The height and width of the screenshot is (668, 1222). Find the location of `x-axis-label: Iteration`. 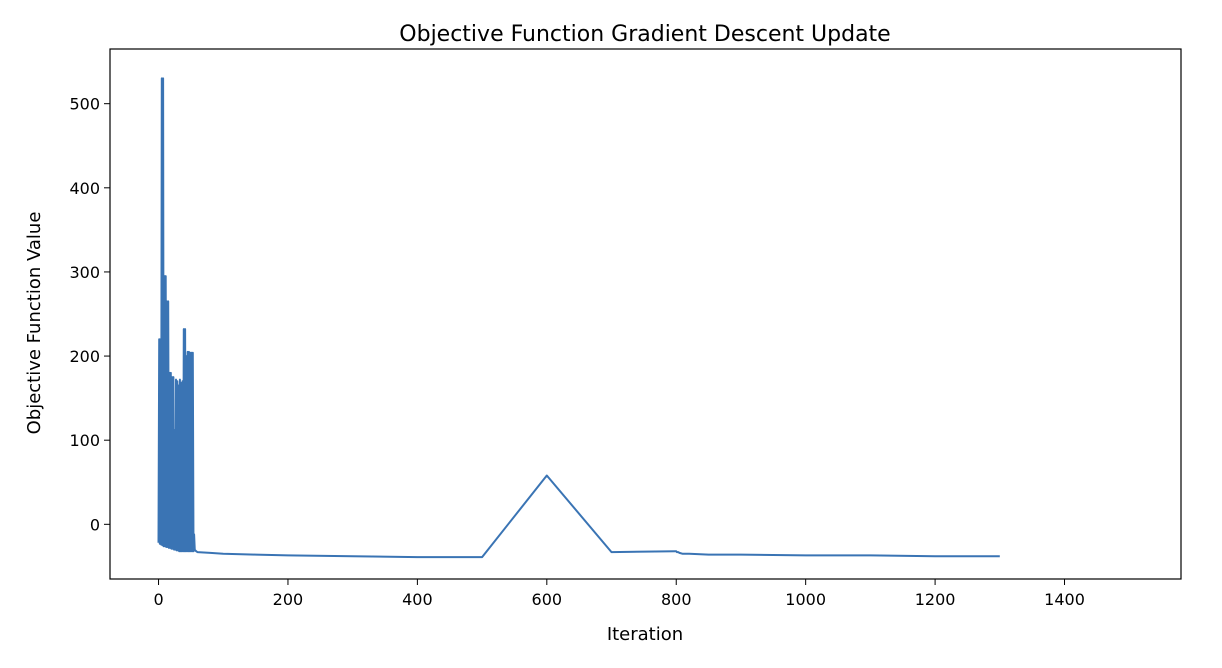

x-axis-label: Iteration is located at coordinates (645, 634).